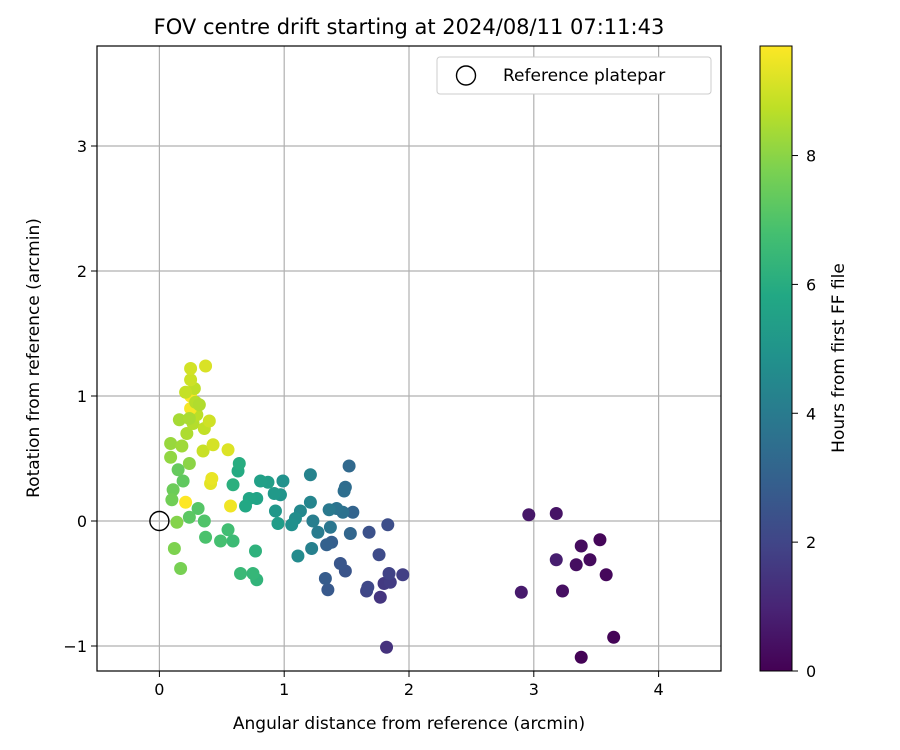 The height and width of the screenshot is (750, 900). I want to click on legend-frame, so click(574, 75).